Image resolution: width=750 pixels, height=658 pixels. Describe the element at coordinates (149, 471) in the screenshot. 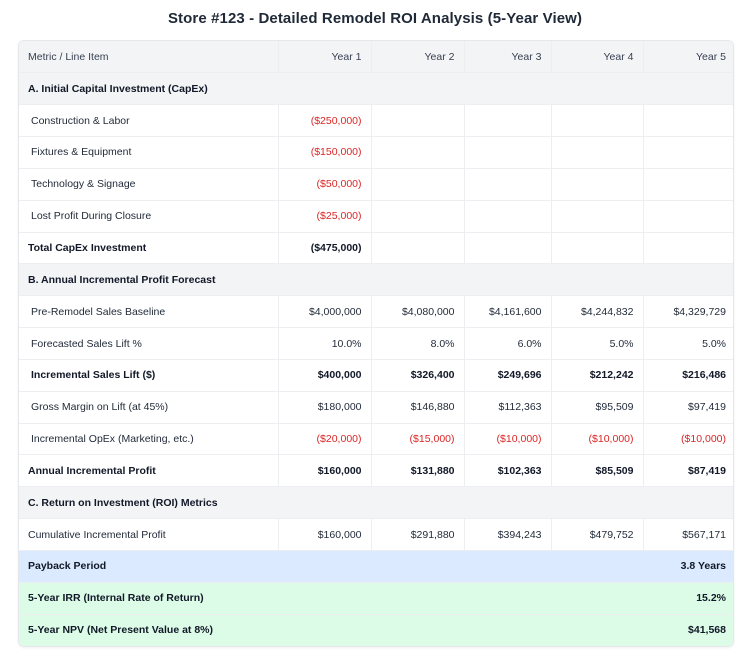

I see `row-label: Annual Incremental Profit` at that location.